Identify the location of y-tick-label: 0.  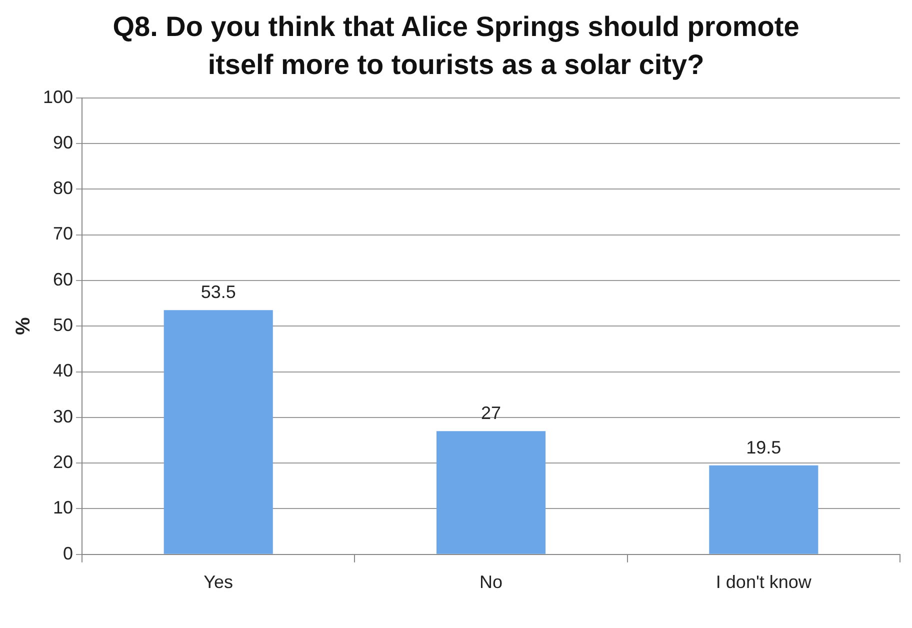
(68, 553).